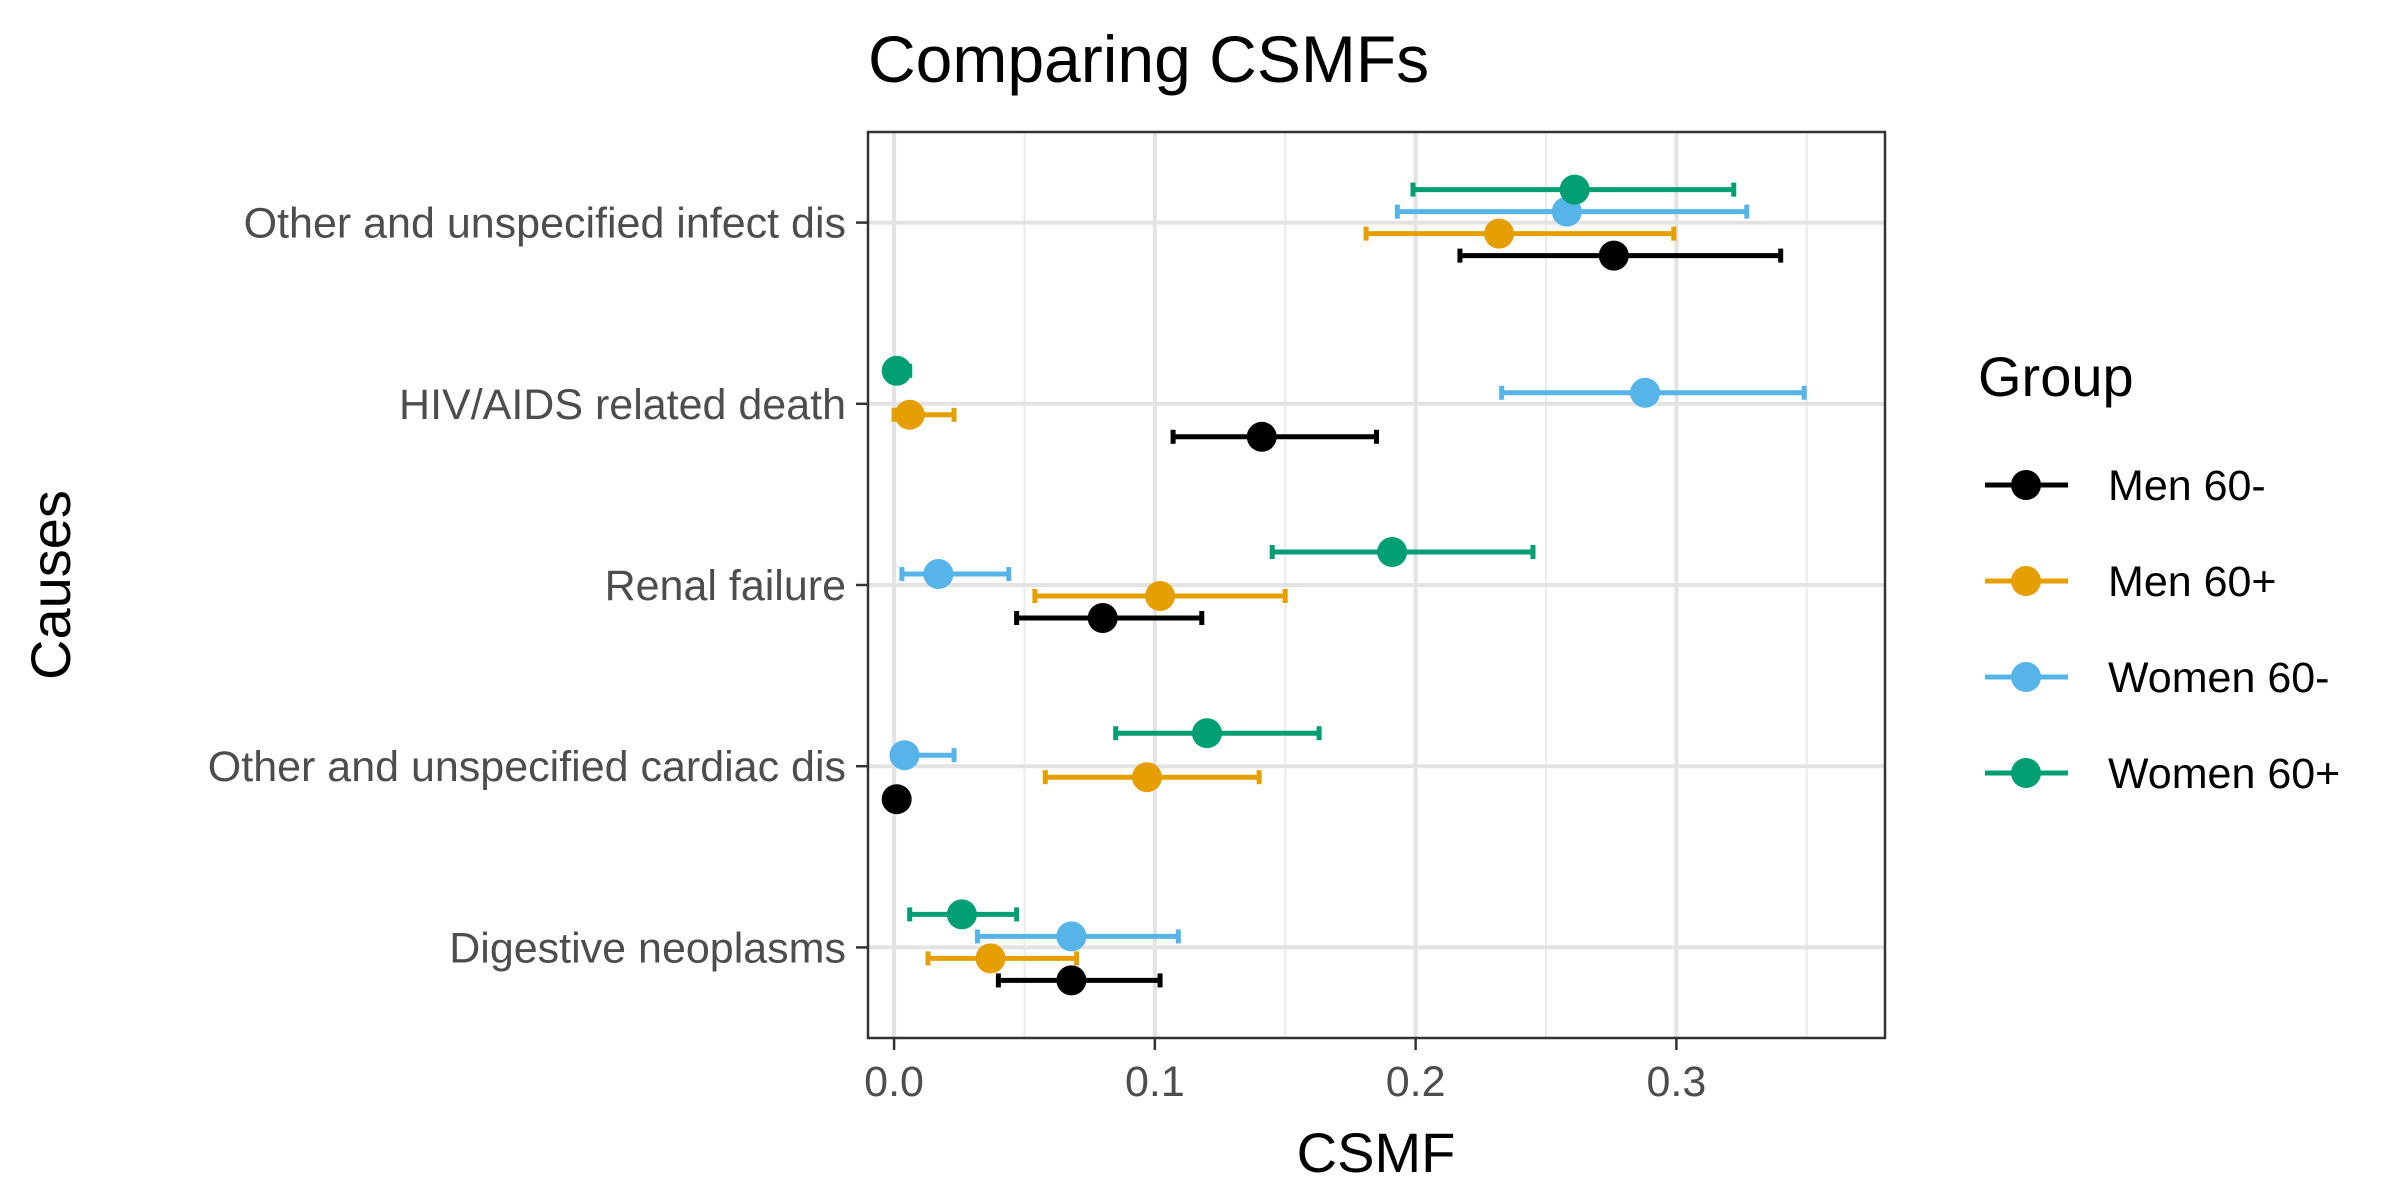  I want to click on legend: Group Men 60- Men 60+ Women 60- Women 60+, so click(2159, 571).